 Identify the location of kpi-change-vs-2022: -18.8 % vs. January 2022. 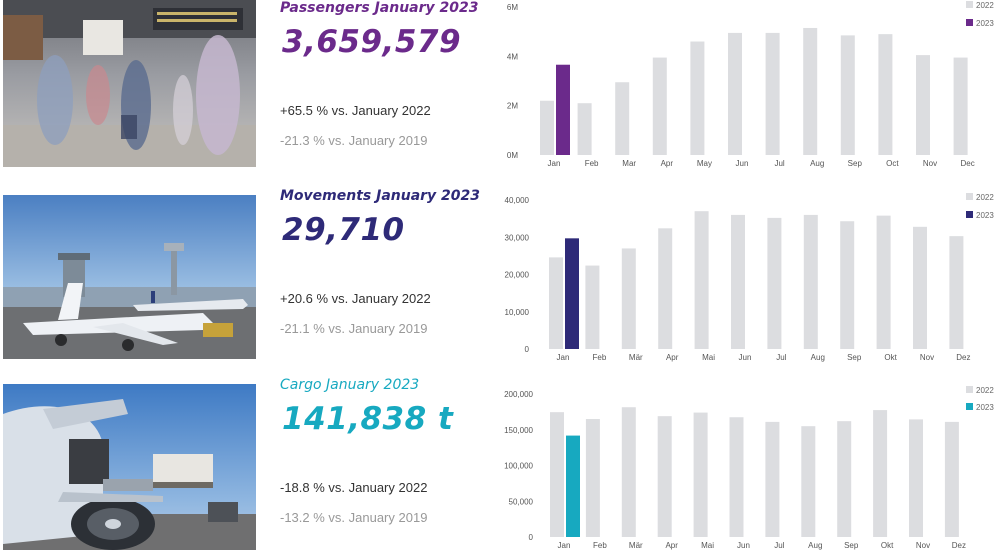
(354, 487).